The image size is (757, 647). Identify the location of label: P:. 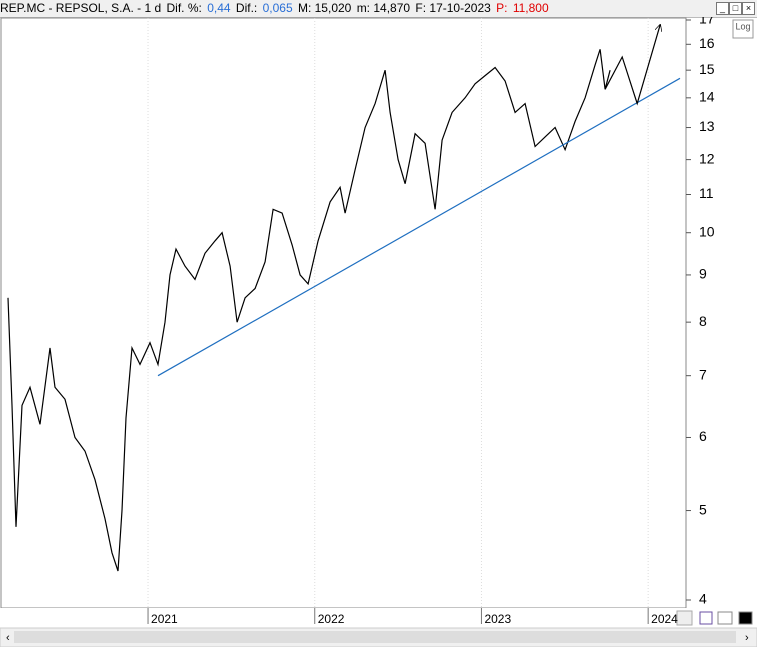
(502, 8).